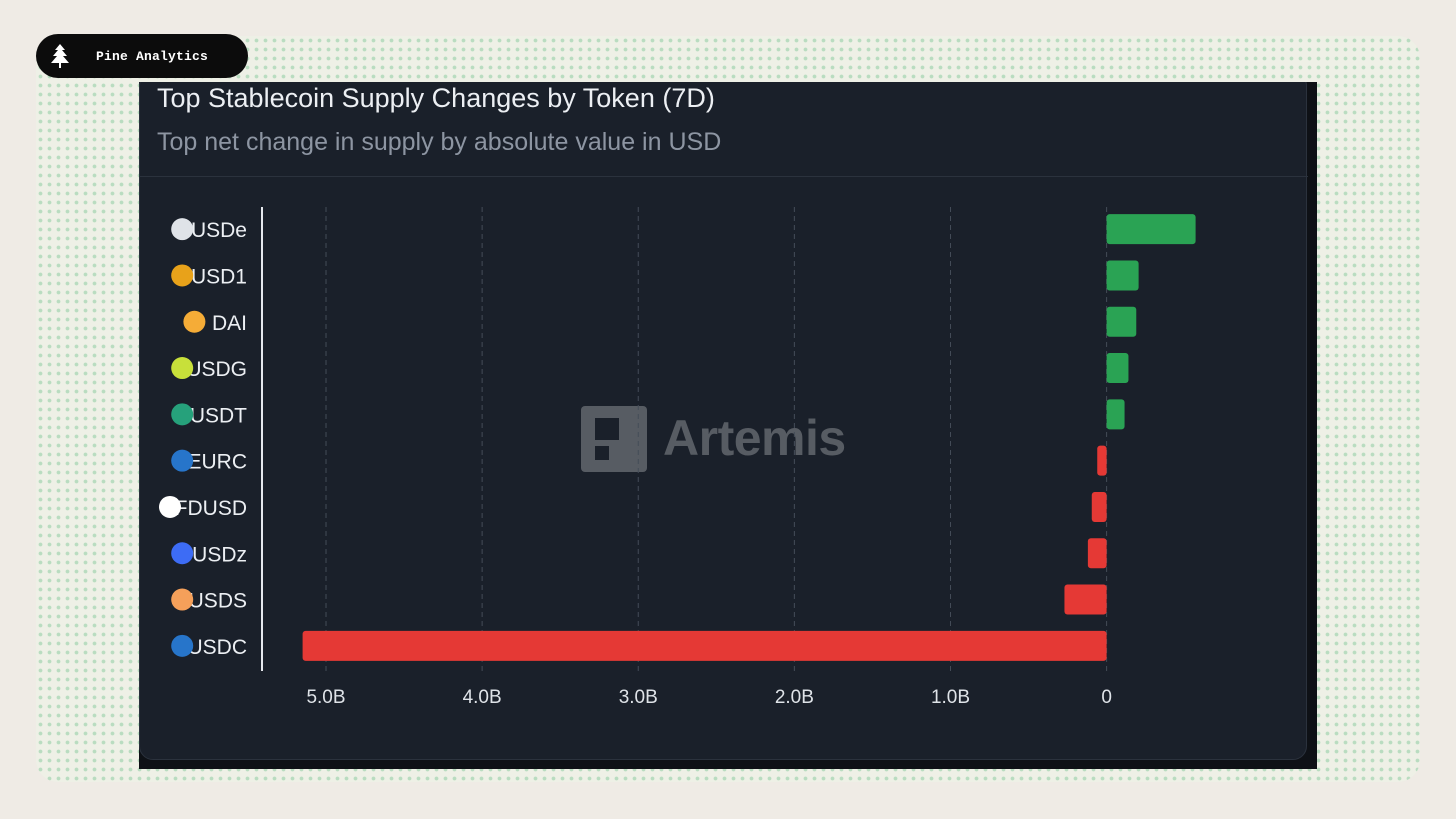 The height and width of the screenshot is (819, 1456). Describe the element at coordinates (724, 176) in the screenshot. I see `header-divider` at that location.